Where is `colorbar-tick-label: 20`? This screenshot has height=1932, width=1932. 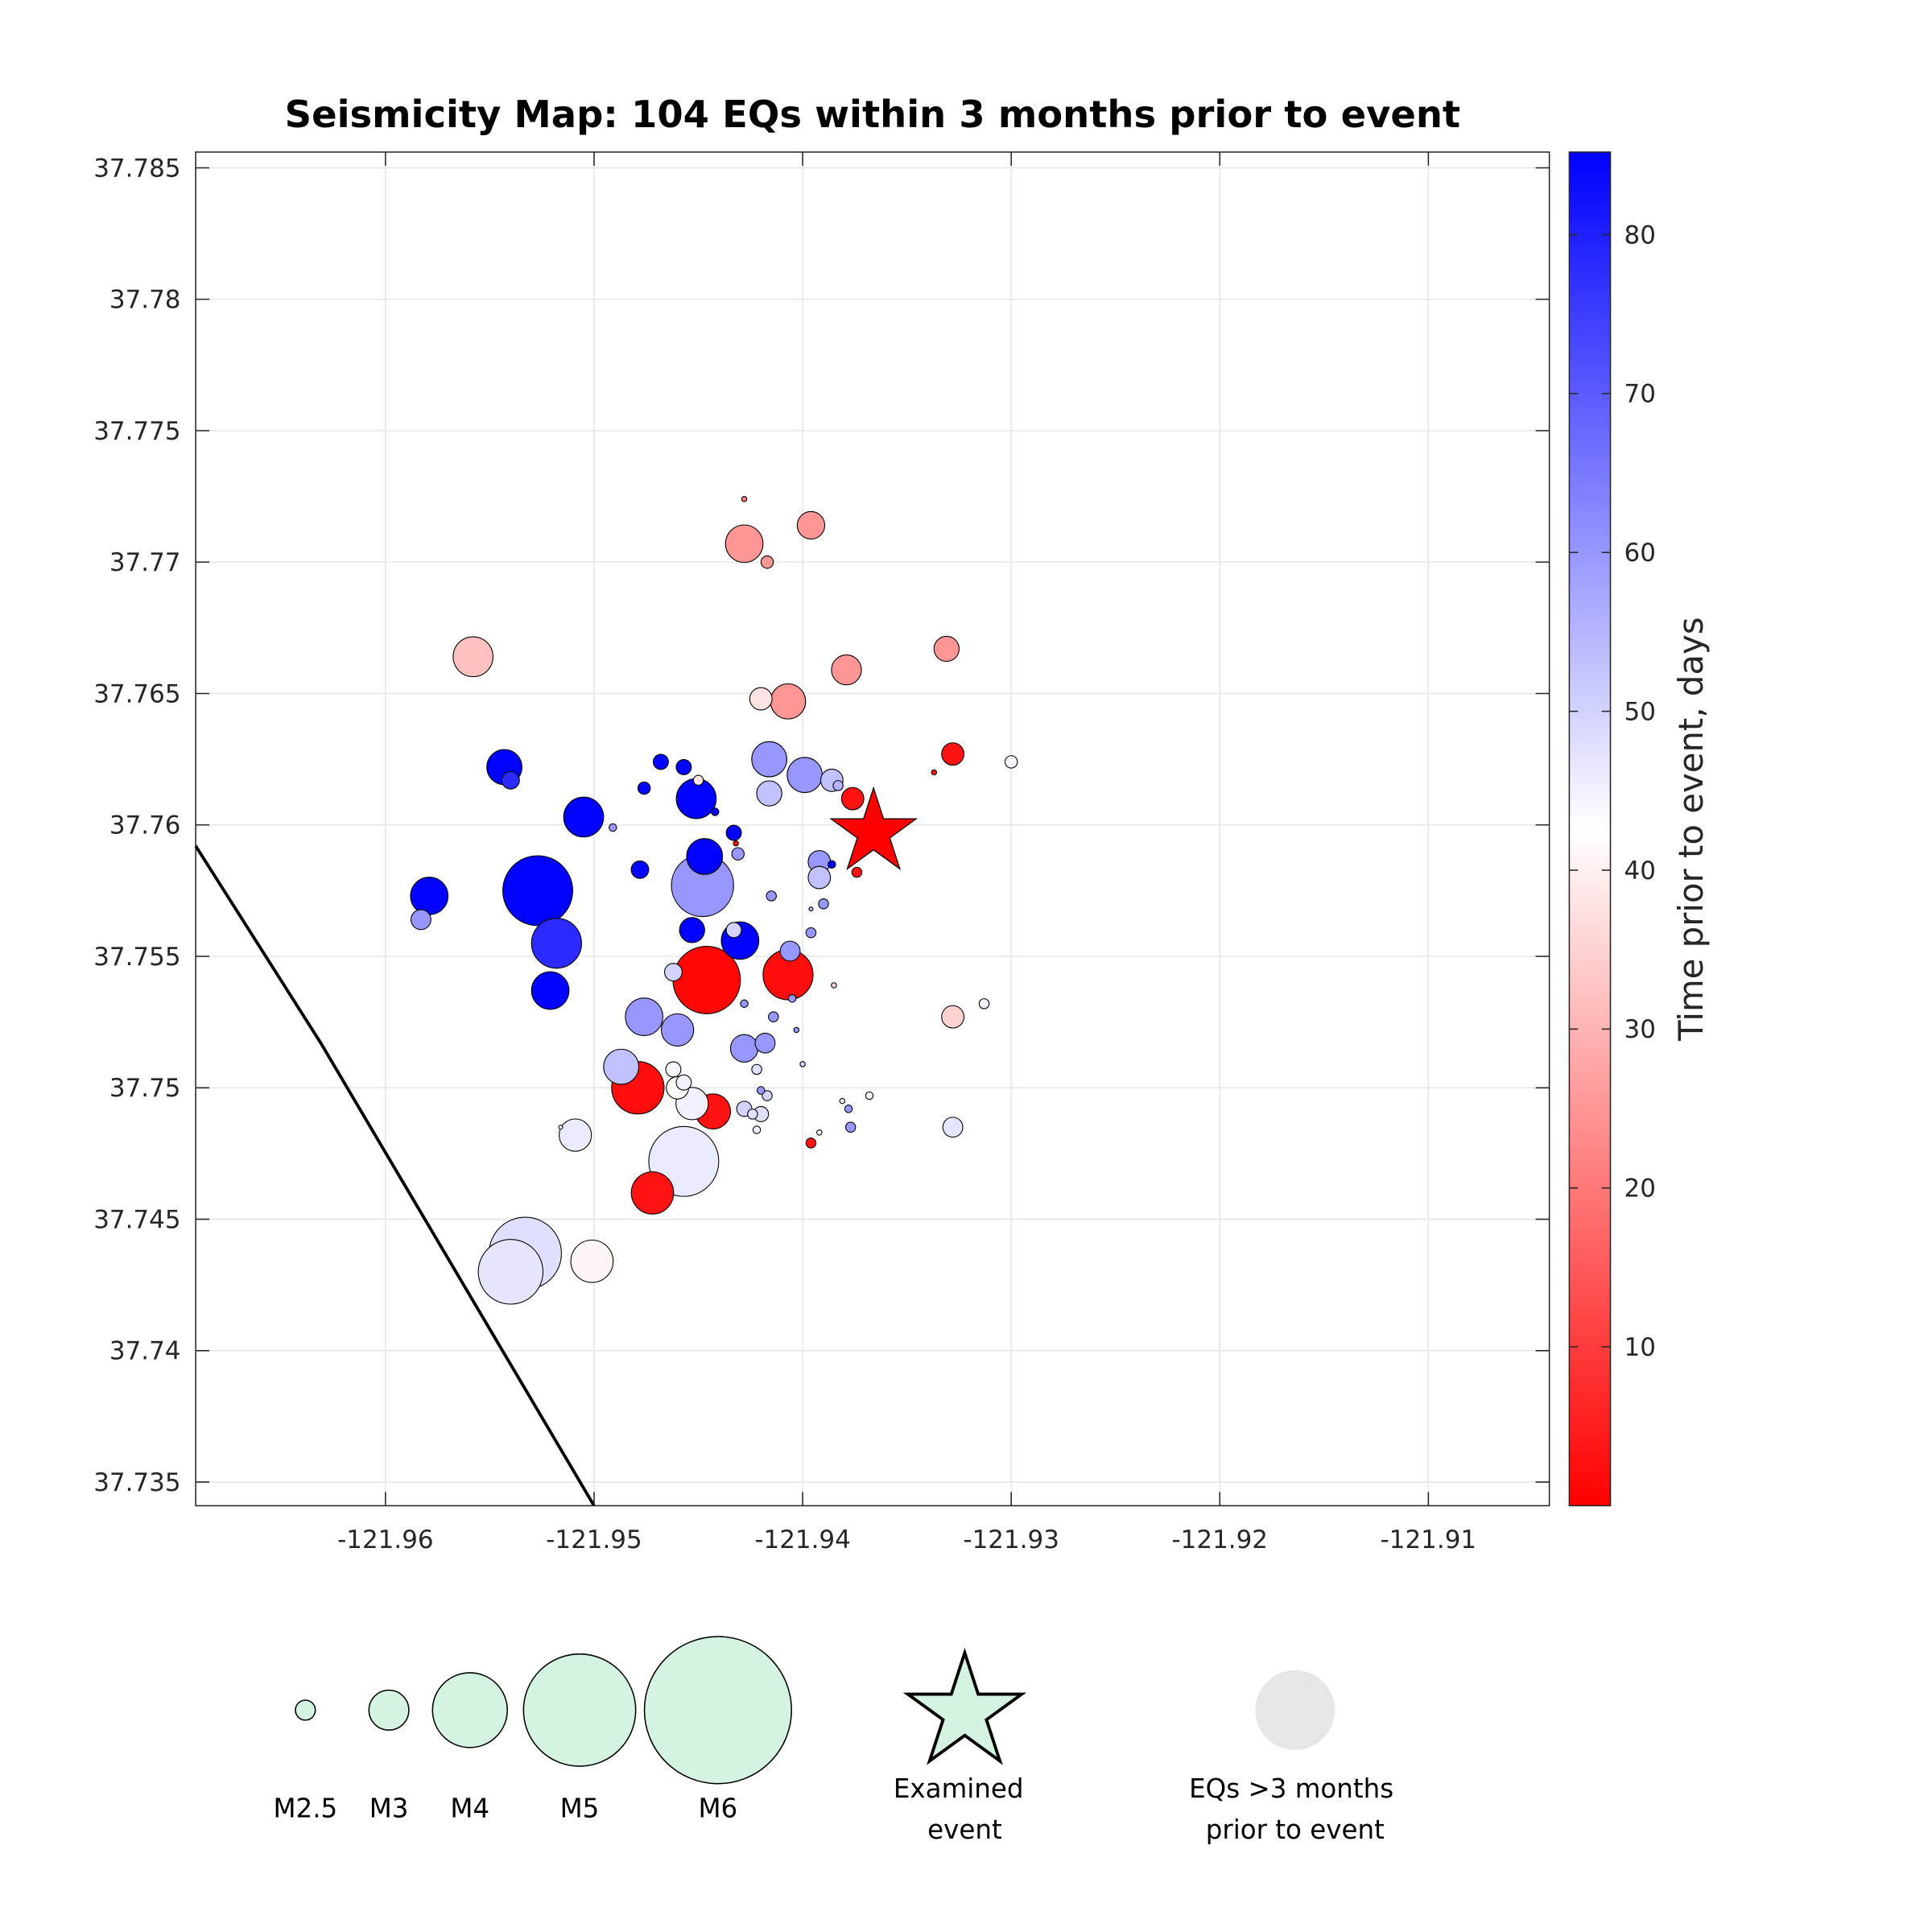 colorbar-tick-label: 20 is located at coordinates (1640, 1188).